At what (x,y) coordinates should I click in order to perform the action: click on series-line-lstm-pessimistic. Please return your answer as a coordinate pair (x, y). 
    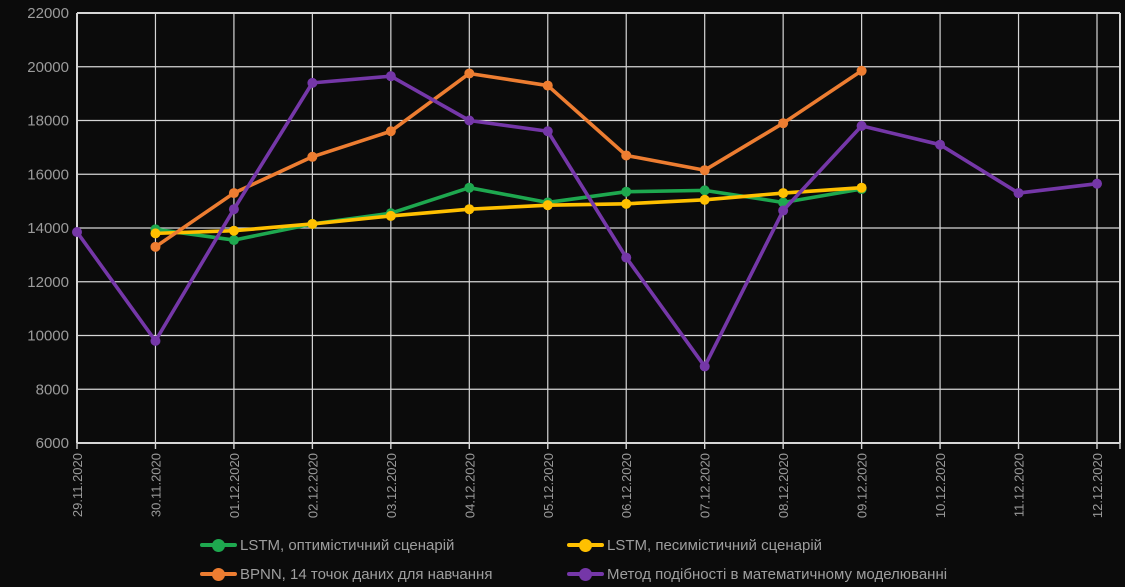
    Looking at the image, I should click on (508, 210).